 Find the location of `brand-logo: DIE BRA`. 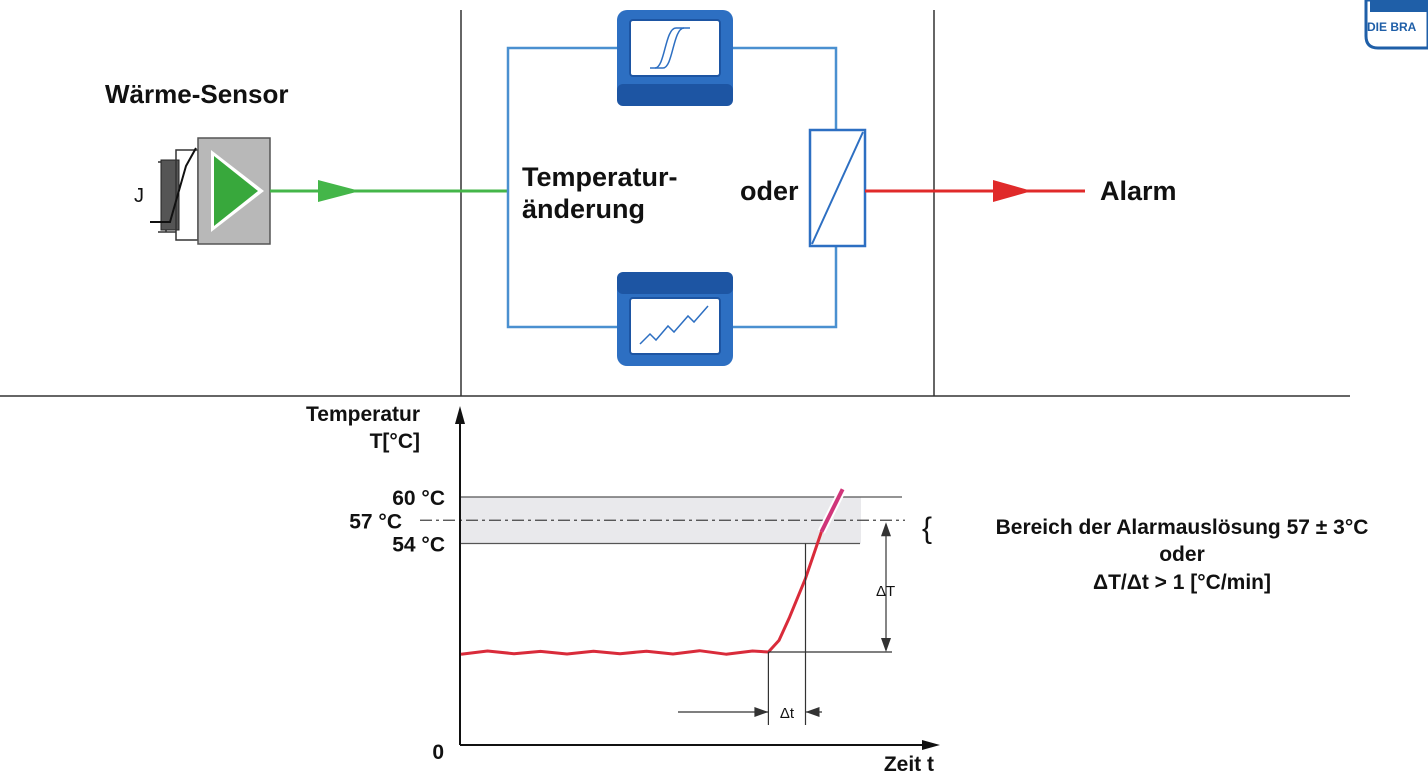

brand-logo: DIE BRA is located at coordinates (1396, 25).